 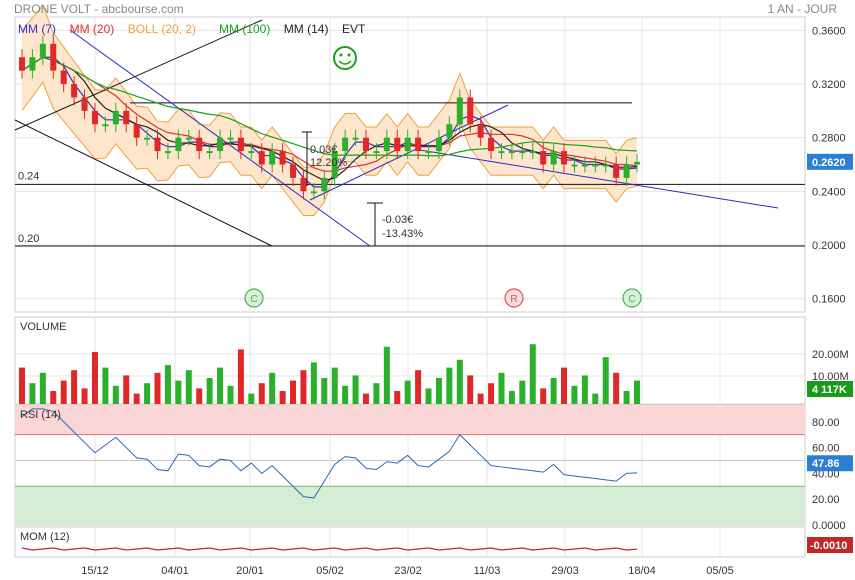 What do you see at coordinates (830, 161) in the screenshot?
I see `price-last-badge` at bounding box center [830, 161].